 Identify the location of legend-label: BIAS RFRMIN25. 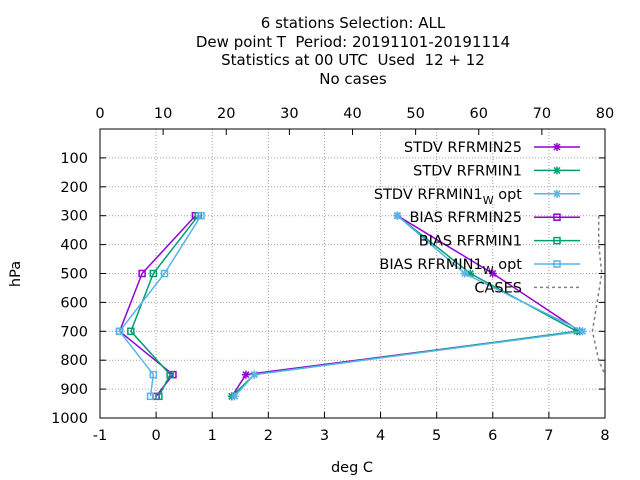
(465, 218).